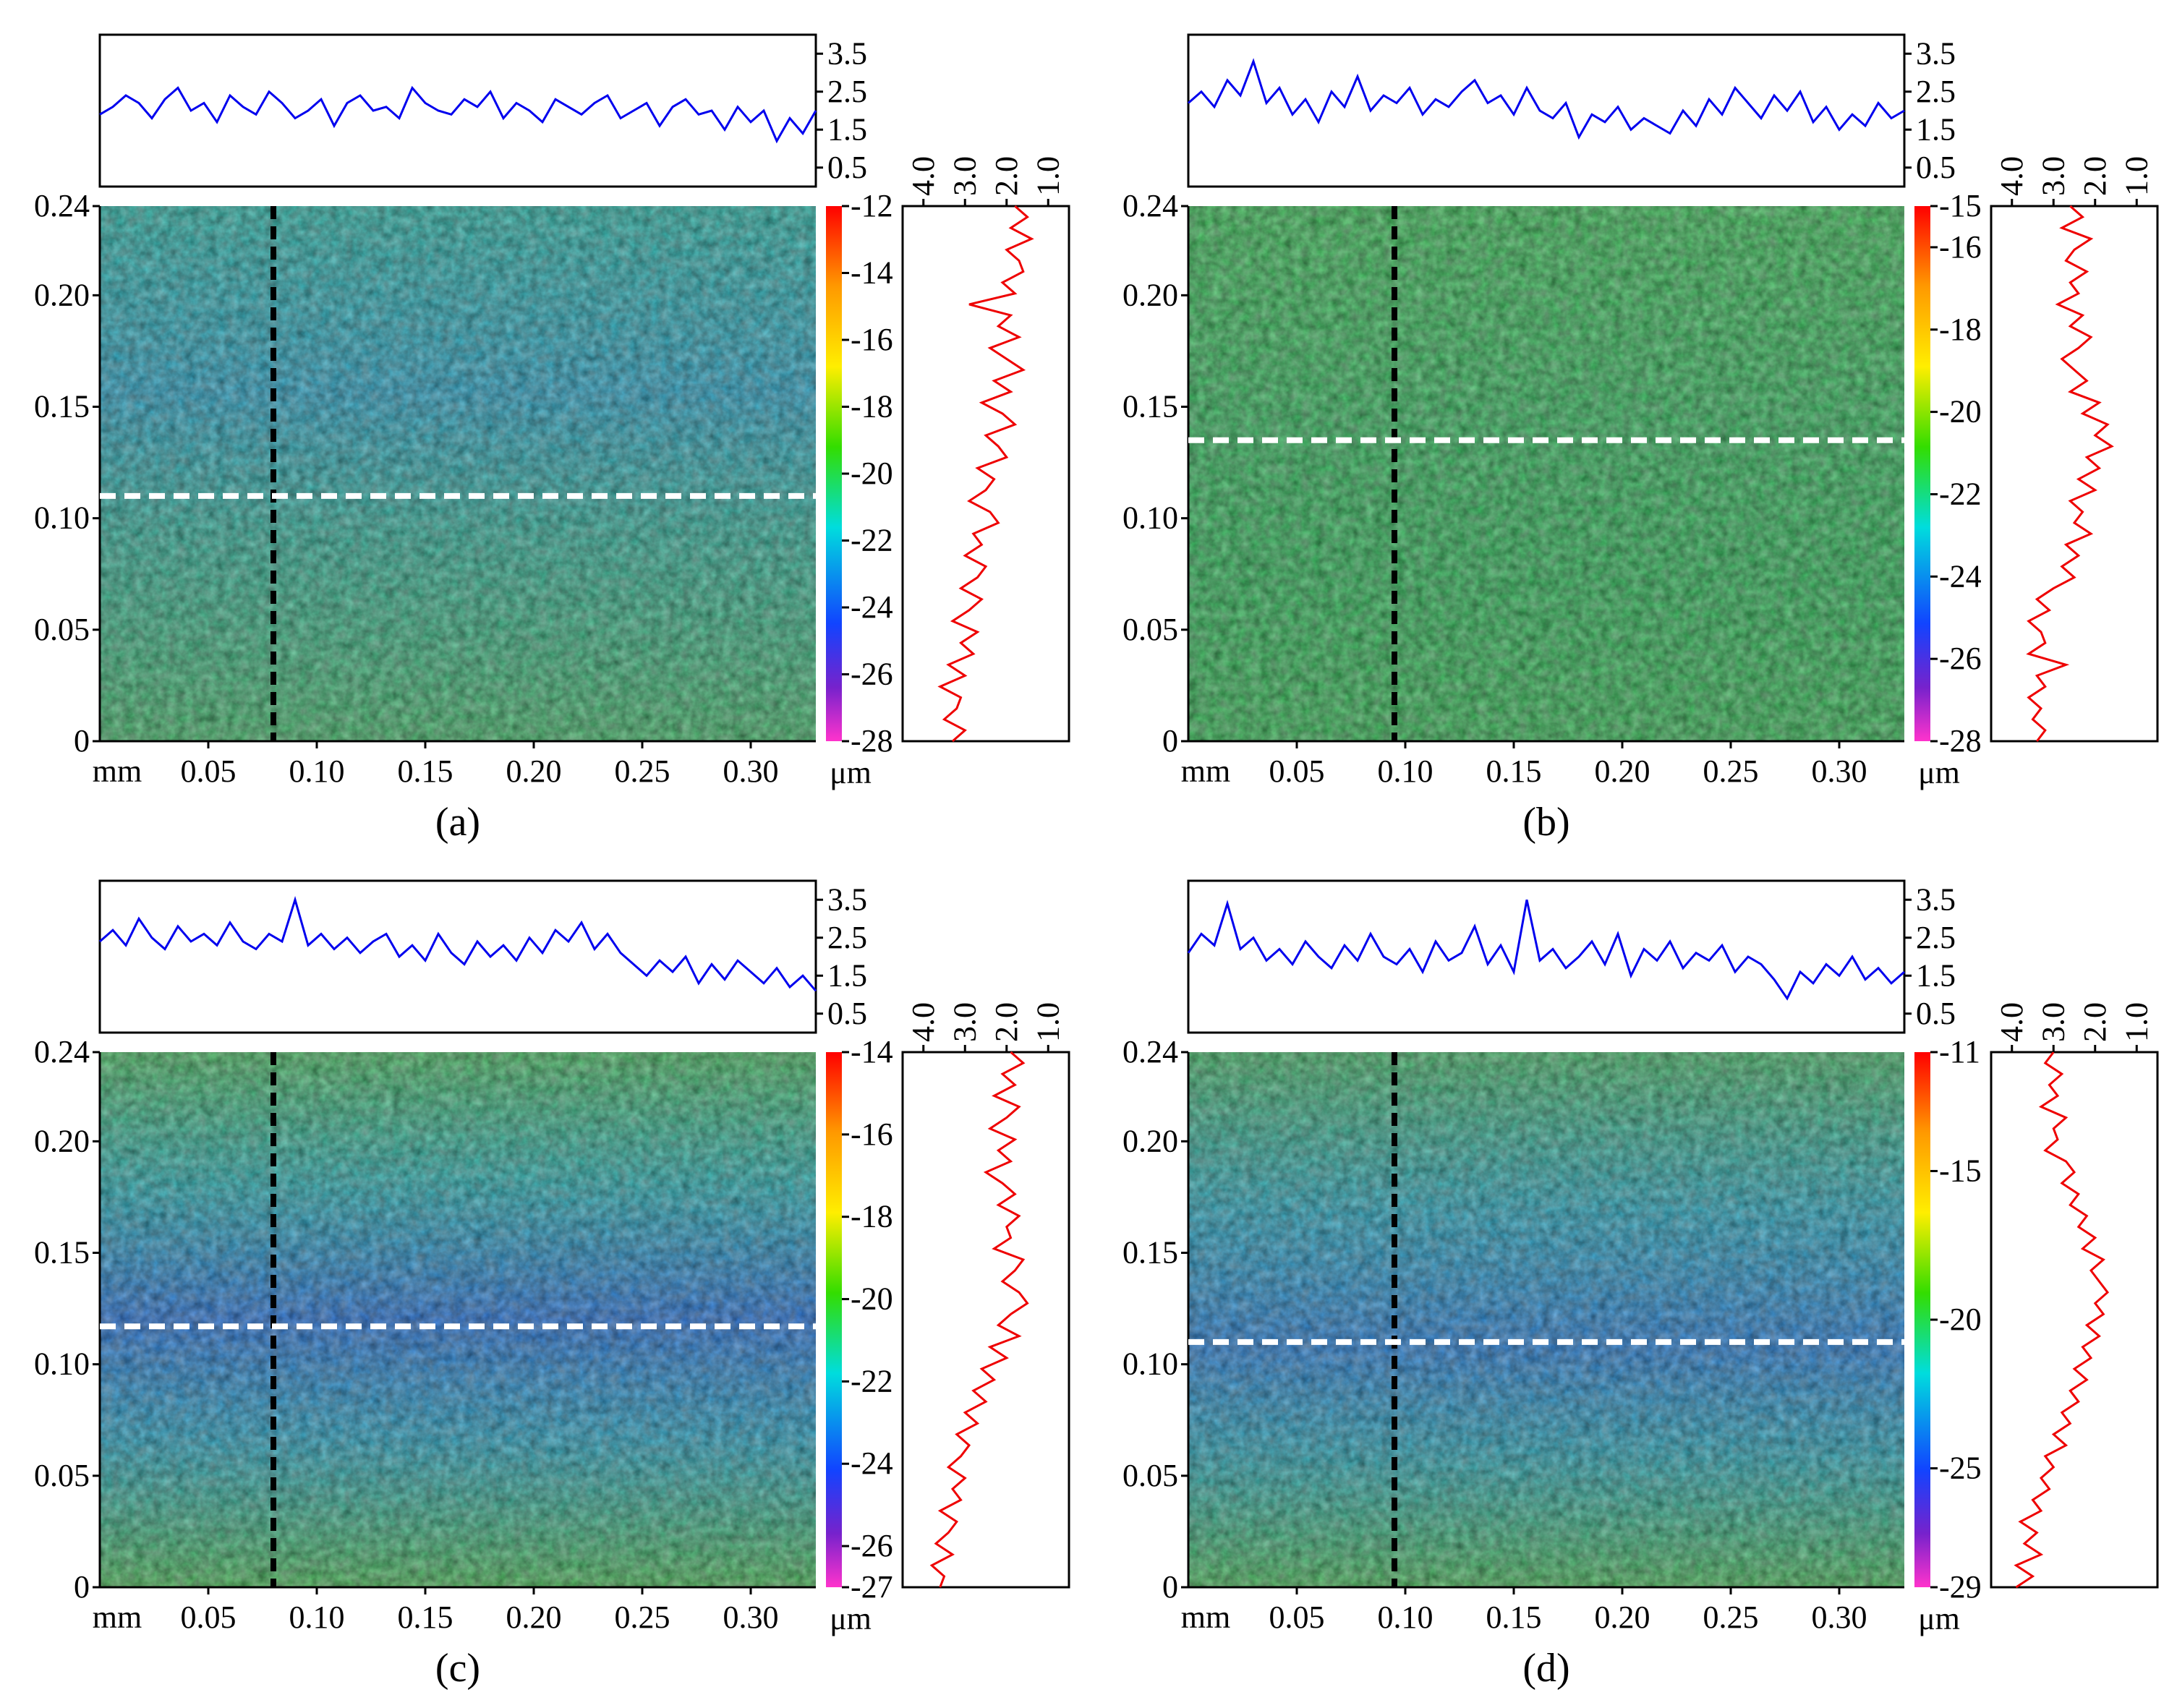 Image resolution: width=2177 pixels, height=1708 pixels. I want to click on colorbar-tick-label: -27, so click(872, 1587).